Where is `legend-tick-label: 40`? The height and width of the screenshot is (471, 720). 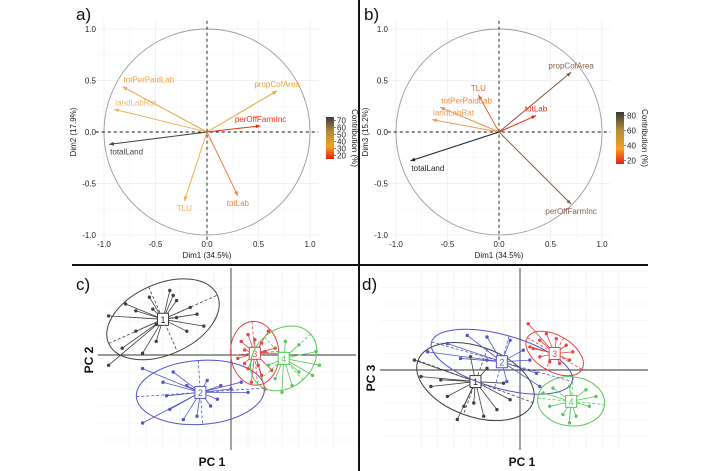 legend-tick-label: 40 is located at coordinates (341, 142).